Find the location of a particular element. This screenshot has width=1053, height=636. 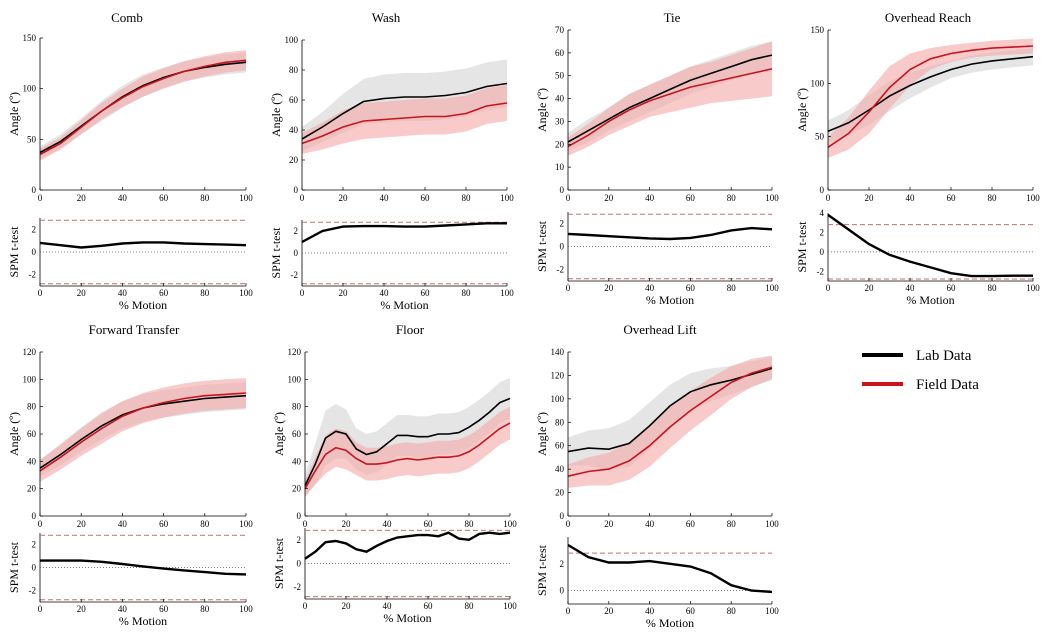

panel-title: Overhead Lift is located at coordinates (660, 329).